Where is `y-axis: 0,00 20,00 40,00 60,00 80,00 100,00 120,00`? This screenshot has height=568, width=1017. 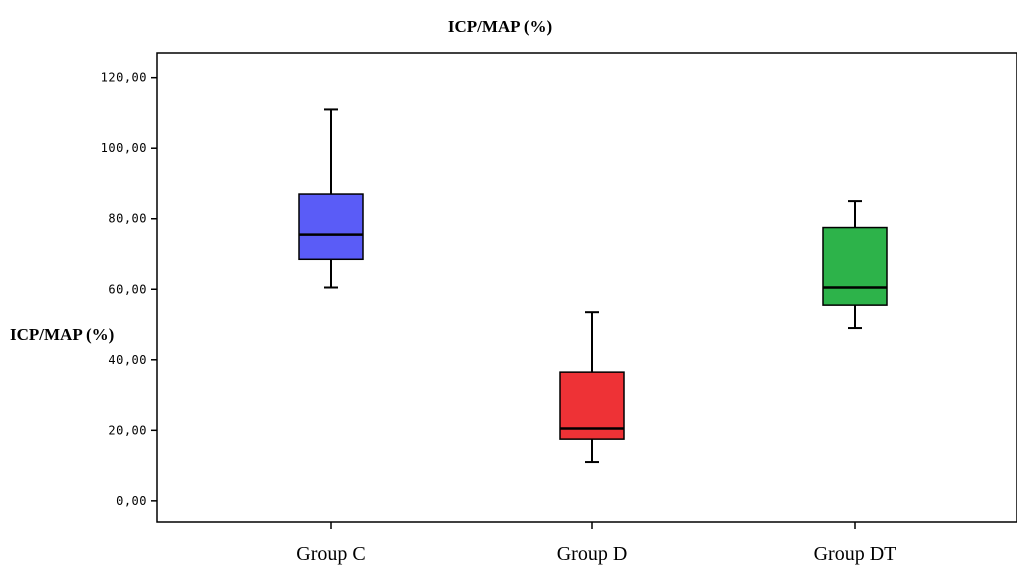
y-axis: 0,00 20,00 40,00 60,00 80,00 100,00 120,00 is located at coordinates (129, 289).